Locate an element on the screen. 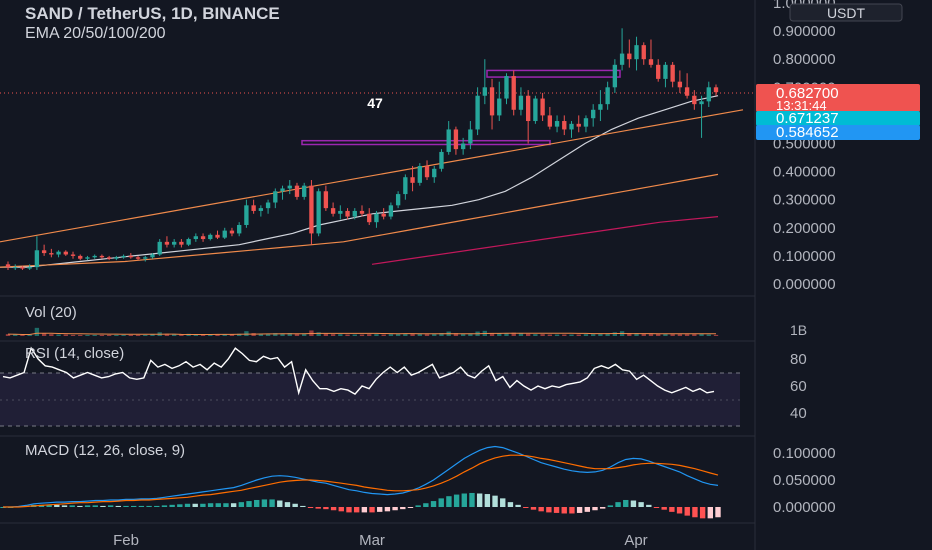 Image resolution: width=932 pixels, height=550 pixels. annotation-label: 47 is located at coordinates (375, 103).